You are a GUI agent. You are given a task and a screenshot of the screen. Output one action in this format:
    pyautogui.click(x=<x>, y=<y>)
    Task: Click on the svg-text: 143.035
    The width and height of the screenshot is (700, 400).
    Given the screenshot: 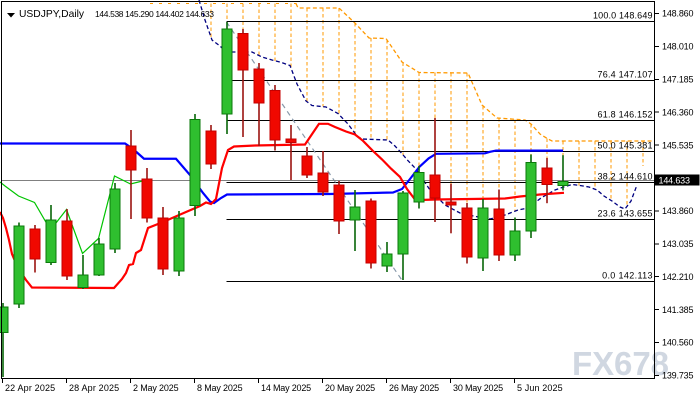 What is the action you would take?
    pyautogui.click(x=678, y=244)
    